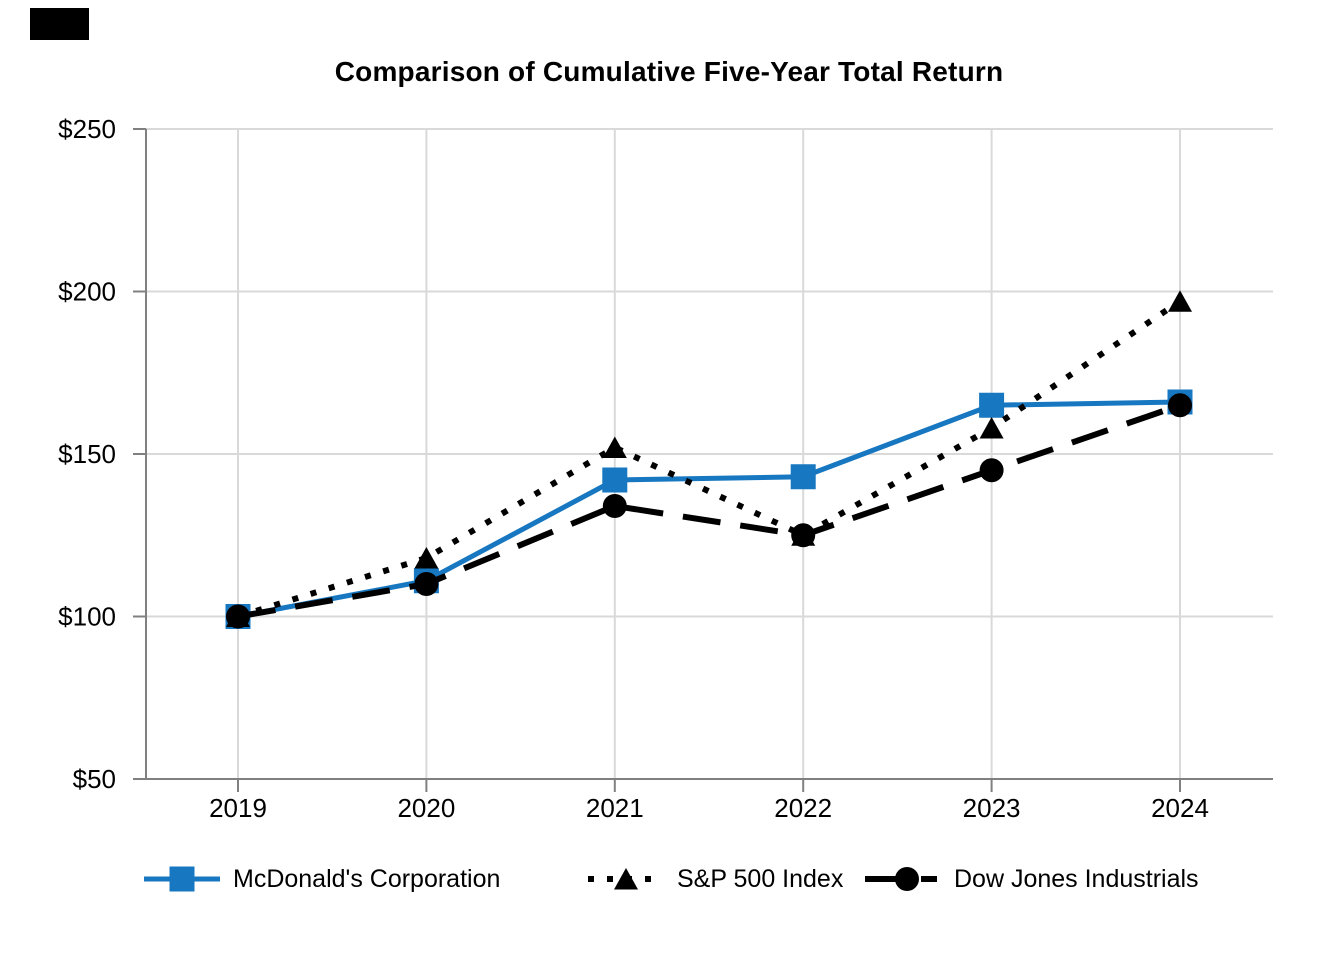  I want to click on legend-item-mcdonald-s-corporation: McDonald's Corporation, so click(321, 879).